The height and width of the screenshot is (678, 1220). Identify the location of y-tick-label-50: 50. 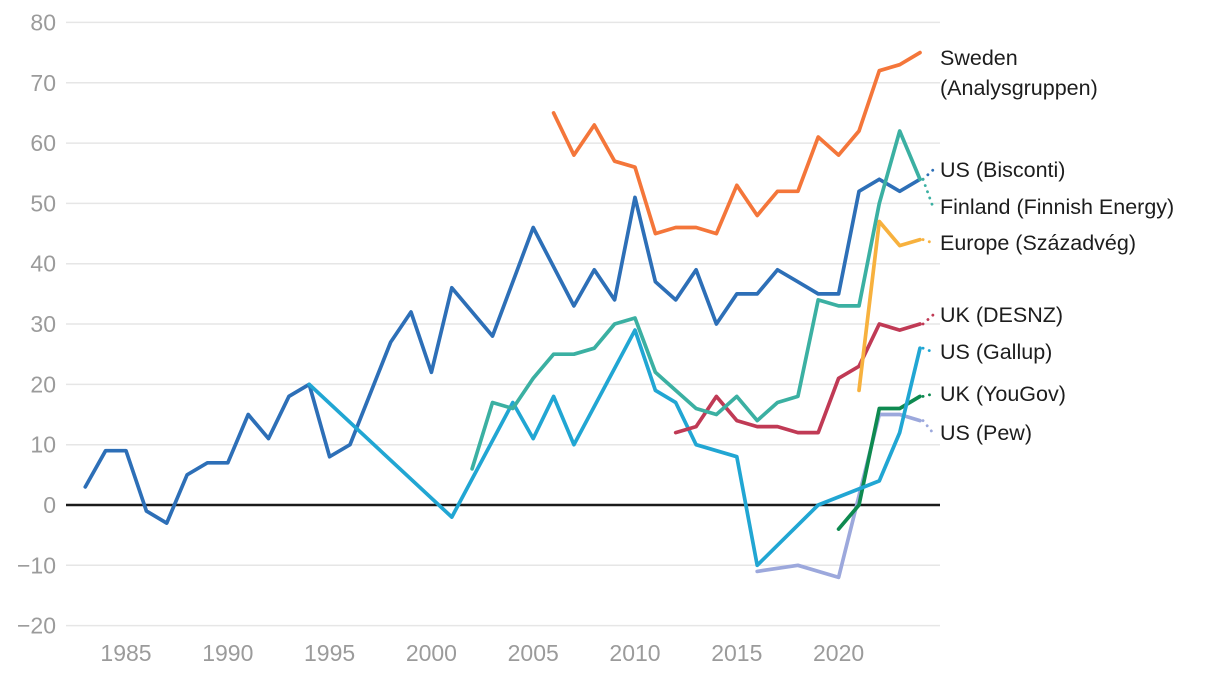
(43, 203).